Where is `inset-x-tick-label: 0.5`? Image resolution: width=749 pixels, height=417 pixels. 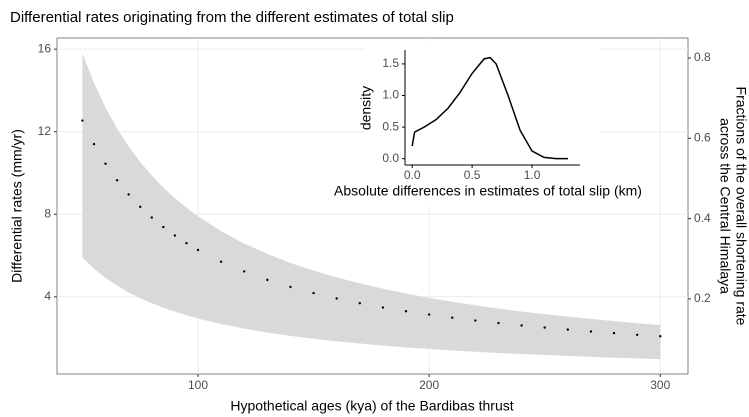
inset-x-tick-label: 0.5 is located at coordinates (472, 175).